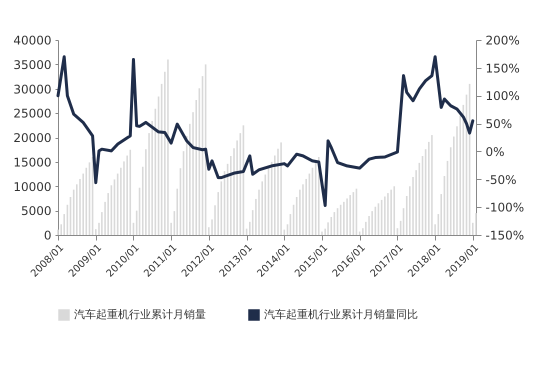 The width and height of the screenshot is (550, 377). What do you see at coordinates (341, 314) in the screenshot?
I see `legend-label: 汽车起重机行业累计月销量同比` at bounding box center [341, 314].